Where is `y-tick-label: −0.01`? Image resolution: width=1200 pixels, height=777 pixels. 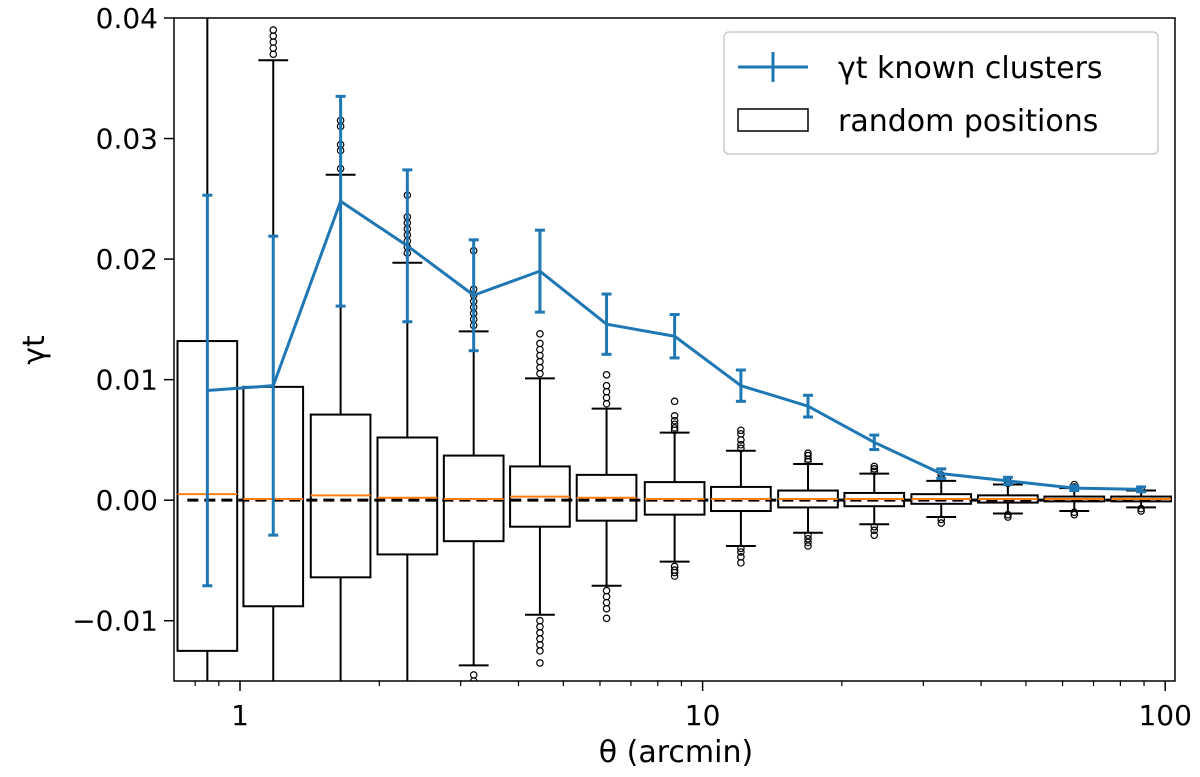 y-tick-label: −0.01 is located at coordinates (115, 621).